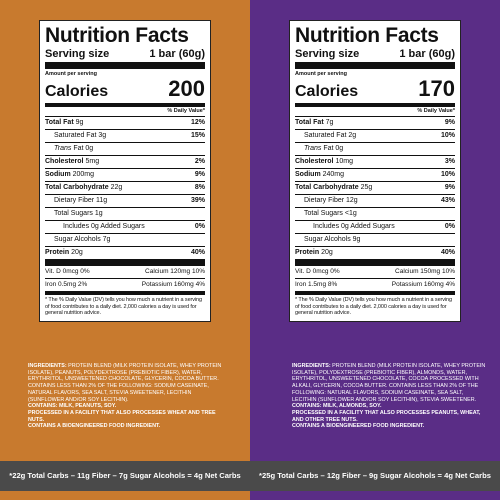 This screenshot has width=500, height=500. What do you see at coordinates (331, 200) in the screenshot?
I see `dietary-fiber-label: Dietary Fiber 12g` at bounding box center [331, 200].